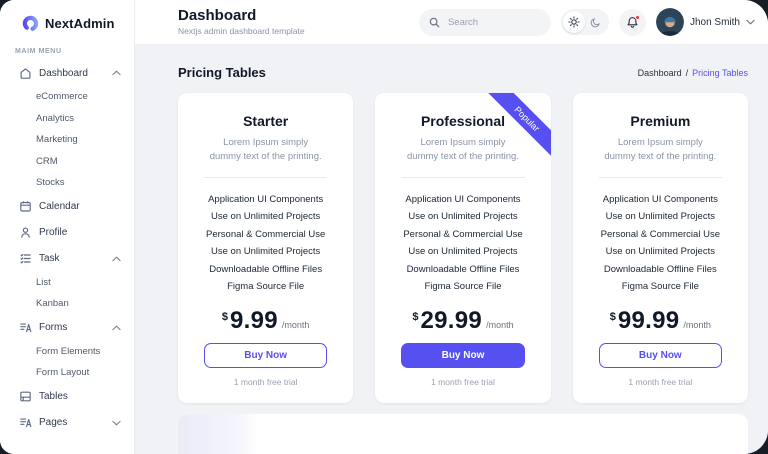 The width and height of the screenshot is (768, 454). Describe the element at coordinates (254, 320) in the screenshot. I see `price-amount: 9.99` at that location.